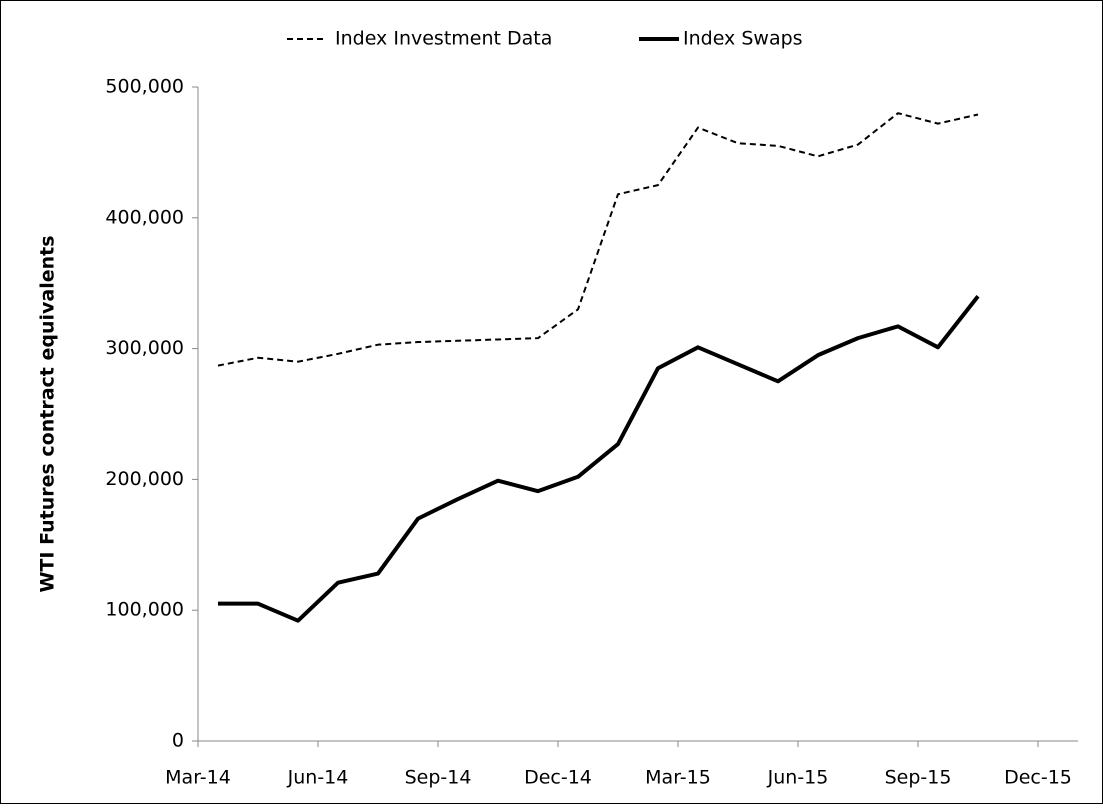 Image resolution: width=1103 pixels, height=808 pixels. Describe the element at coordinates (798, 778) in the screenshot. I see `x-tick-label: Jun-15` at that location.